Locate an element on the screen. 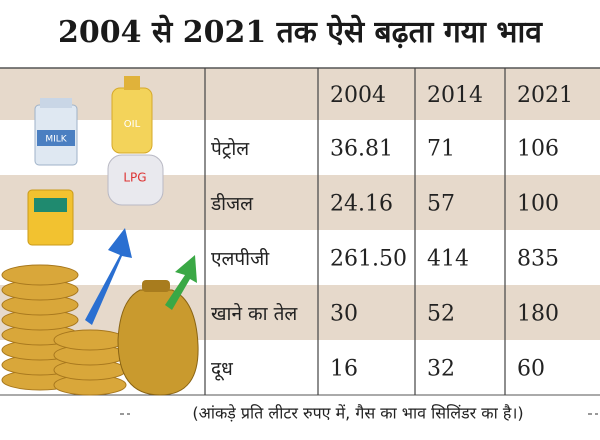 This screenshot has width=600, height=440. row-label: खाने का तेल is located at coordinates (254, 313).